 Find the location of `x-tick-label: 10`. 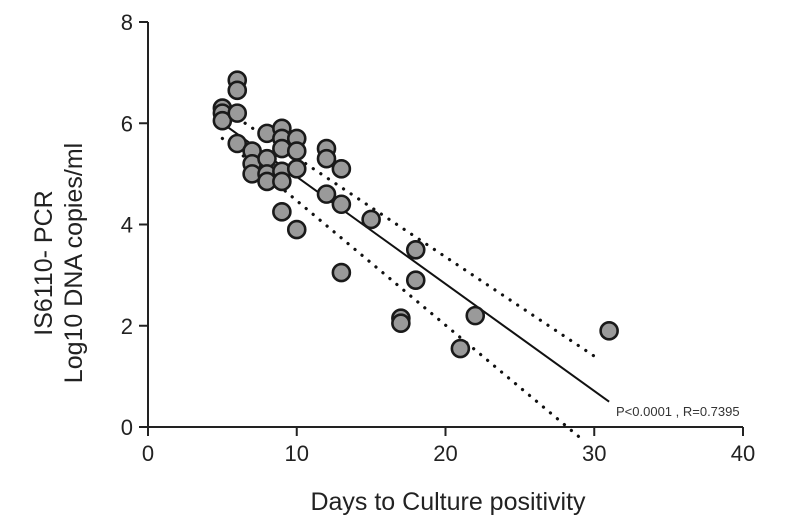

x-tick-label: 10 is located at coordinates (297, 453).